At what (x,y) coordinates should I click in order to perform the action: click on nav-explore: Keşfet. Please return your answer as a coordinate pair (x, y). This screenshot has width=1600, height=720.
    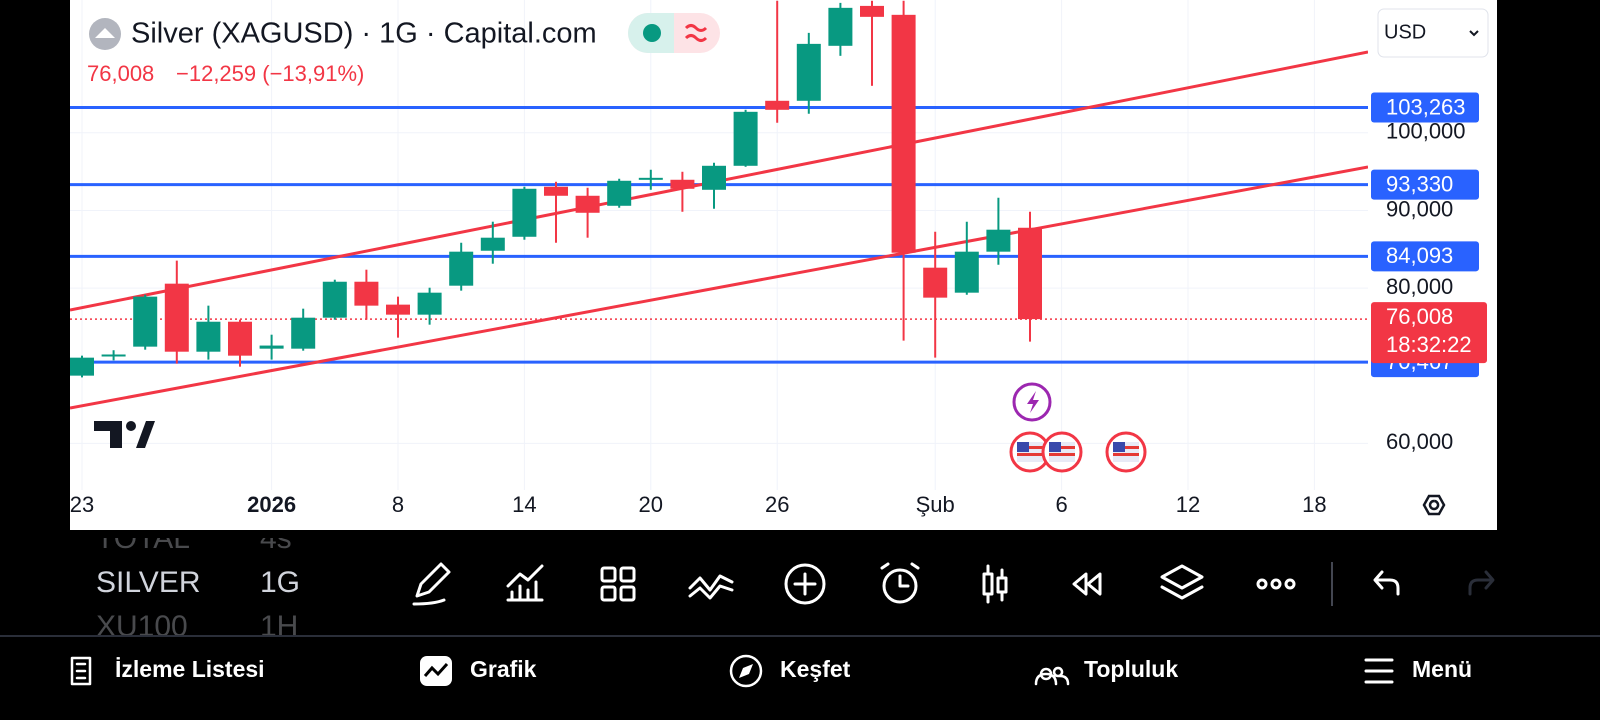
    Looking at the image, I should click on (790, 671).